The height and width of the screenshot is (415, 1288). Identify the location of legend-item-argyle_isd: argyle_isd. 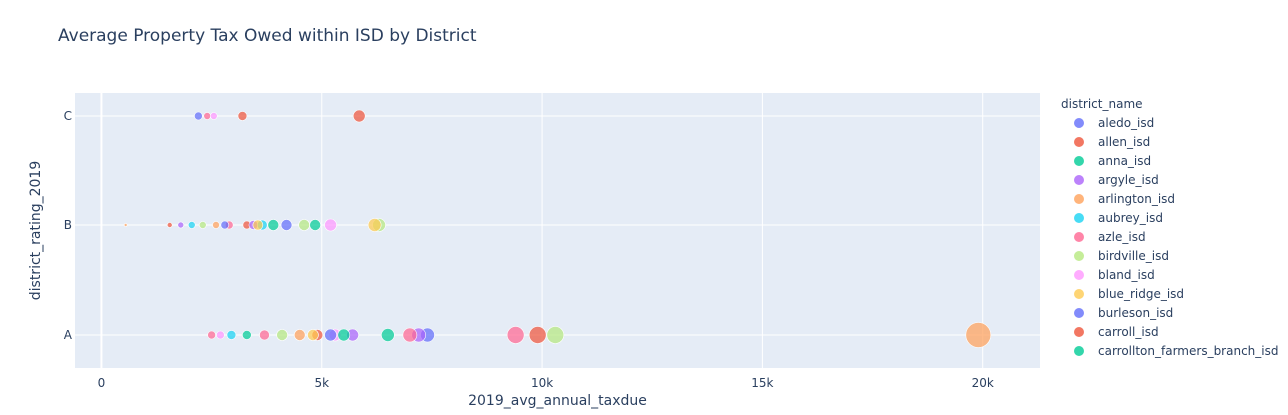
(1169, 179).